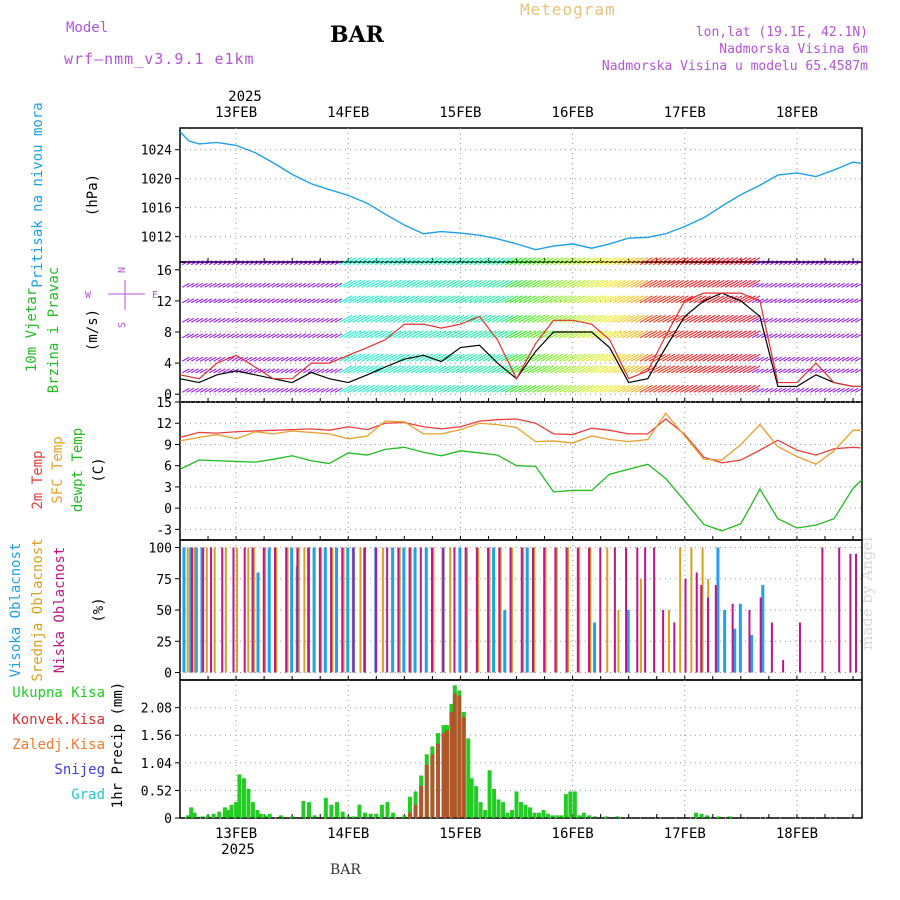 The width and height of the screenshot is (900, 900). I want to click on bottom-date-label: 16FEB, so click(573, 834).